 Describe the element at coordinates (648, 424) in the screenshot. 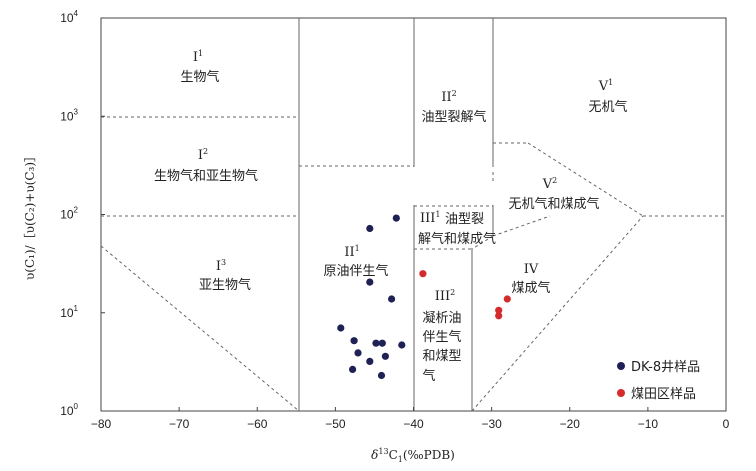

I see `x-tick-label: −10` at that location.